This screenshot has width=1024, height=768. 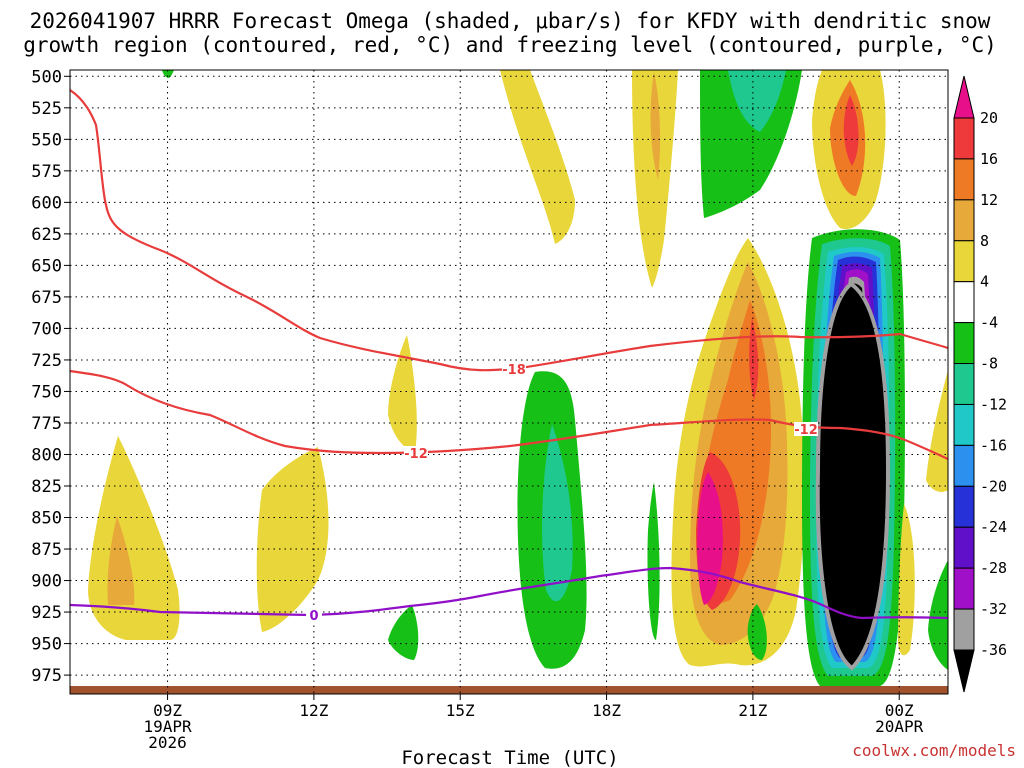 What do you see at coordinates (993, 527) in the screenshot?
I see `colorbar-label: -24` at bounding box center [993, 527].